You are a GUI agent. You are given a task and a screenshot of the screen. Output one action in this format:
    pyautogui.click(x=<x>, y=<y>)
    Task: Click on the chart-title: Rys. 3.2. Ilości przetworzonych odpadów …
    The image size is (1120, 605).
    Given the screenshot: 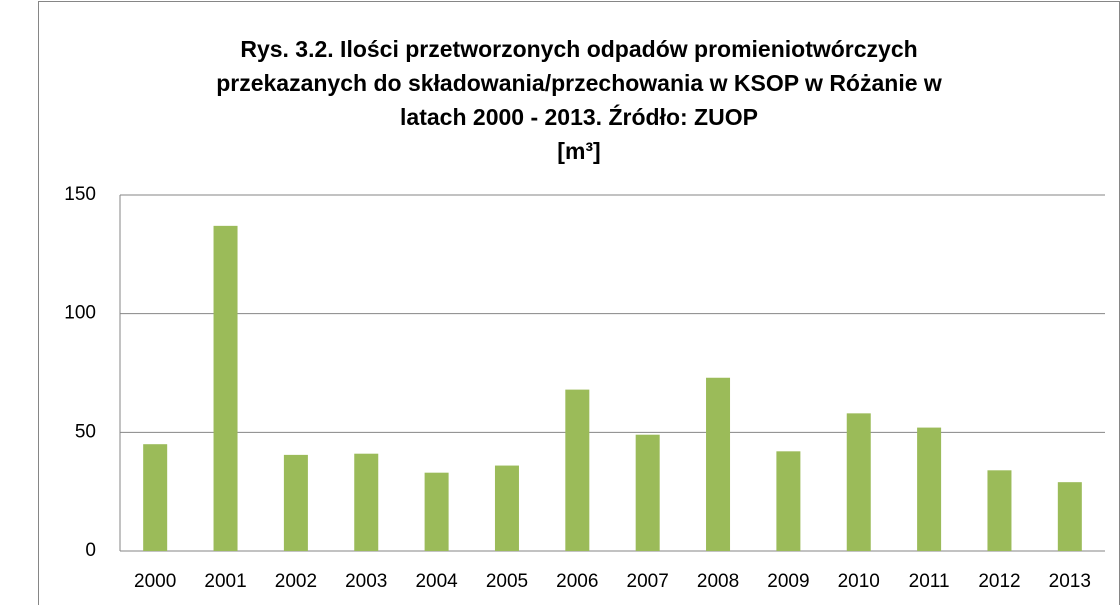 What is the action you would take?
    pyautogui.click(x=578, y=49)
    